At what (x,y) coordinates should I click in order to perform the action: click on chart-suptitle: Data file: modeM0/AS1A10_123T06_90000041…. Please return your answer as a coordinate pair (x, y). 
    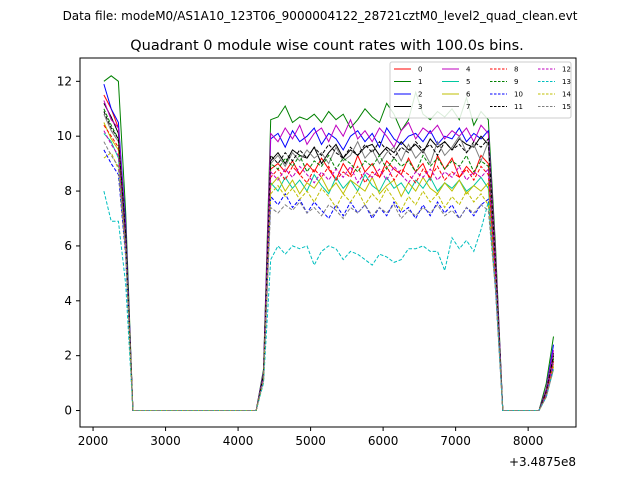
    Looking at the image, I should click on (320, 16).